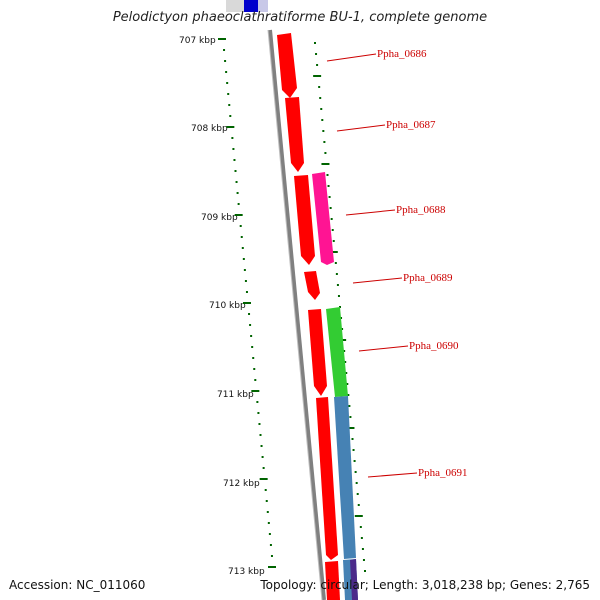  I want to click on feature-top-lilac, so click(263, 6).